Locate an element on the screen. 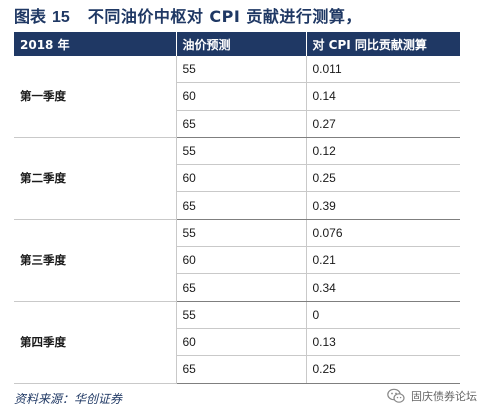  table-row: 65 0.39 is located at coordinates (237, 205).